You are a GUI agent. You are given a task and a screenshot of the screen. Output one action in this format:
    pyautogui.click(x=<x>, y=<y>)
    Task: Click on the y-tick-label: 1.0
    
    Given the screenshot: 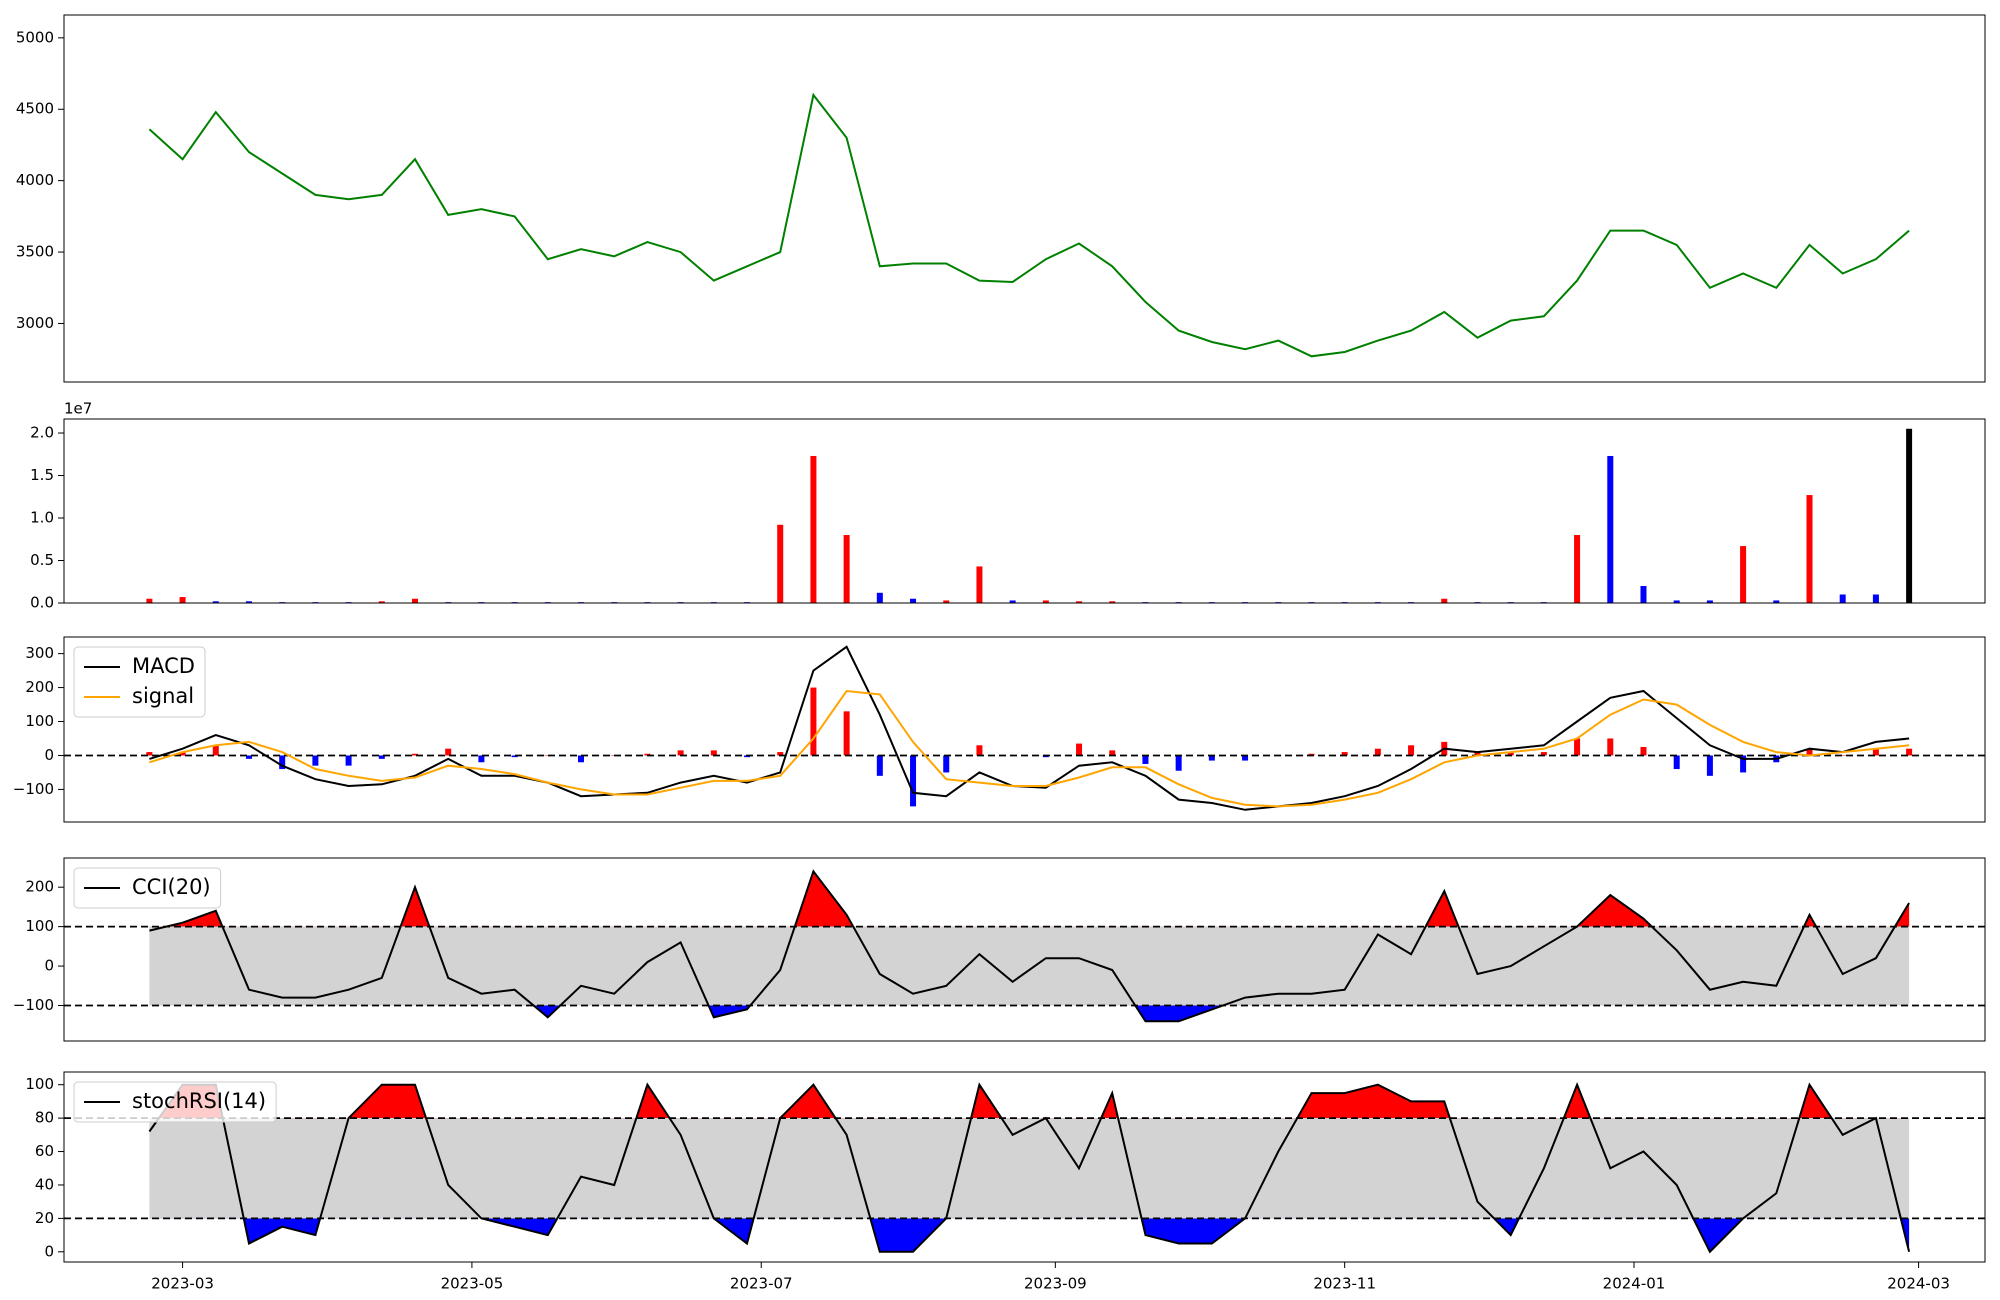 What is the action you would take?
    pyautogui.click(x=42, y=518)
    